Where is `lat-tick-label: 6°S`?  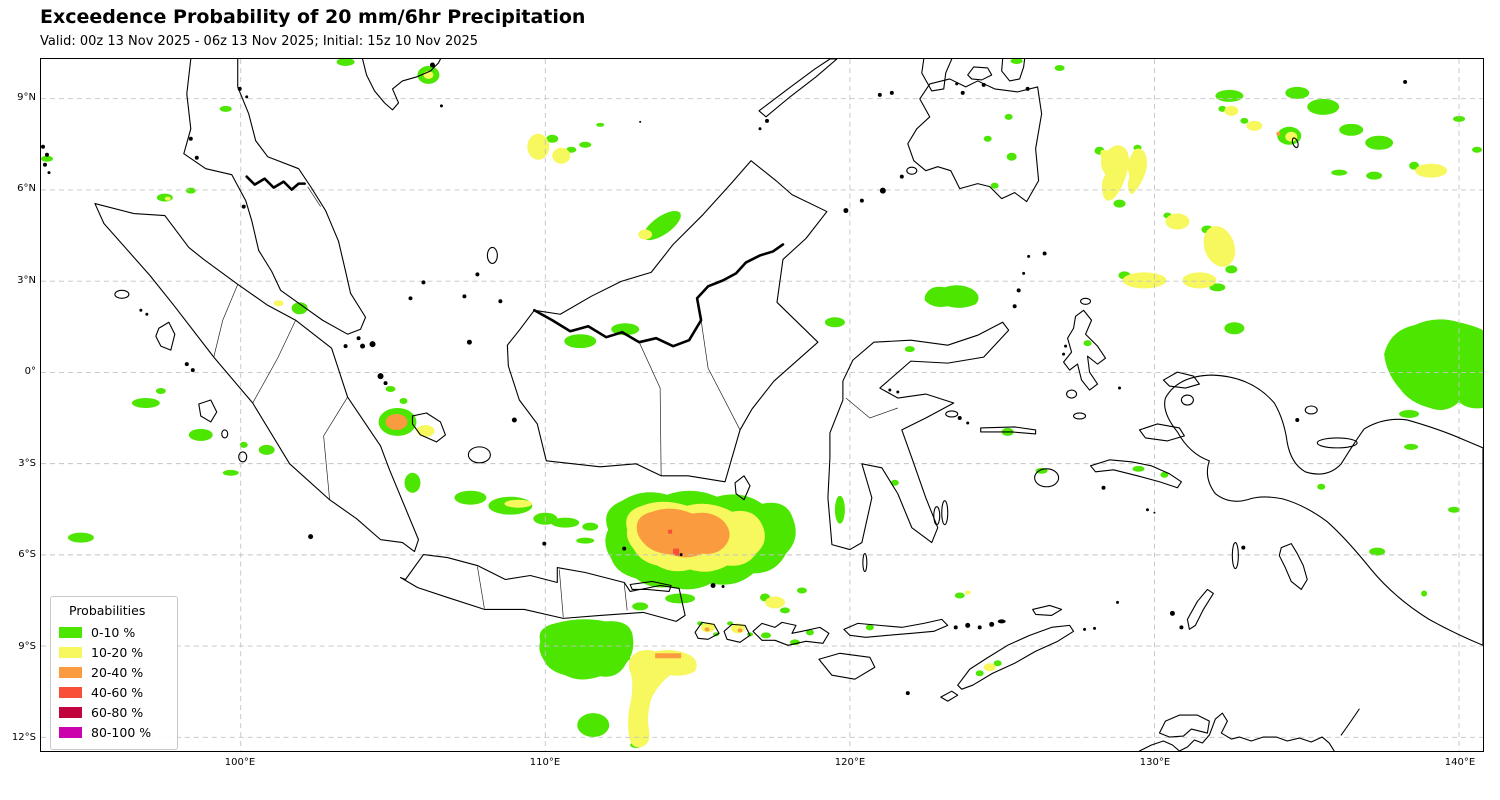
lat-tick-label: 6°S is located at coordinates (27, 555).